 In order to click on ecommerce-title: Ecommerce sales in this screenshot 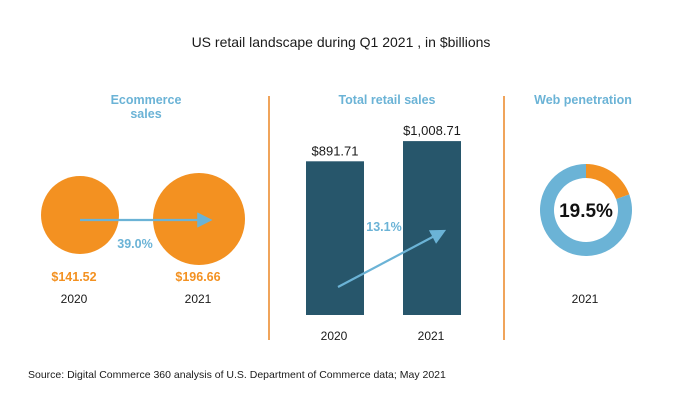, I will do `click(146, 107)`.